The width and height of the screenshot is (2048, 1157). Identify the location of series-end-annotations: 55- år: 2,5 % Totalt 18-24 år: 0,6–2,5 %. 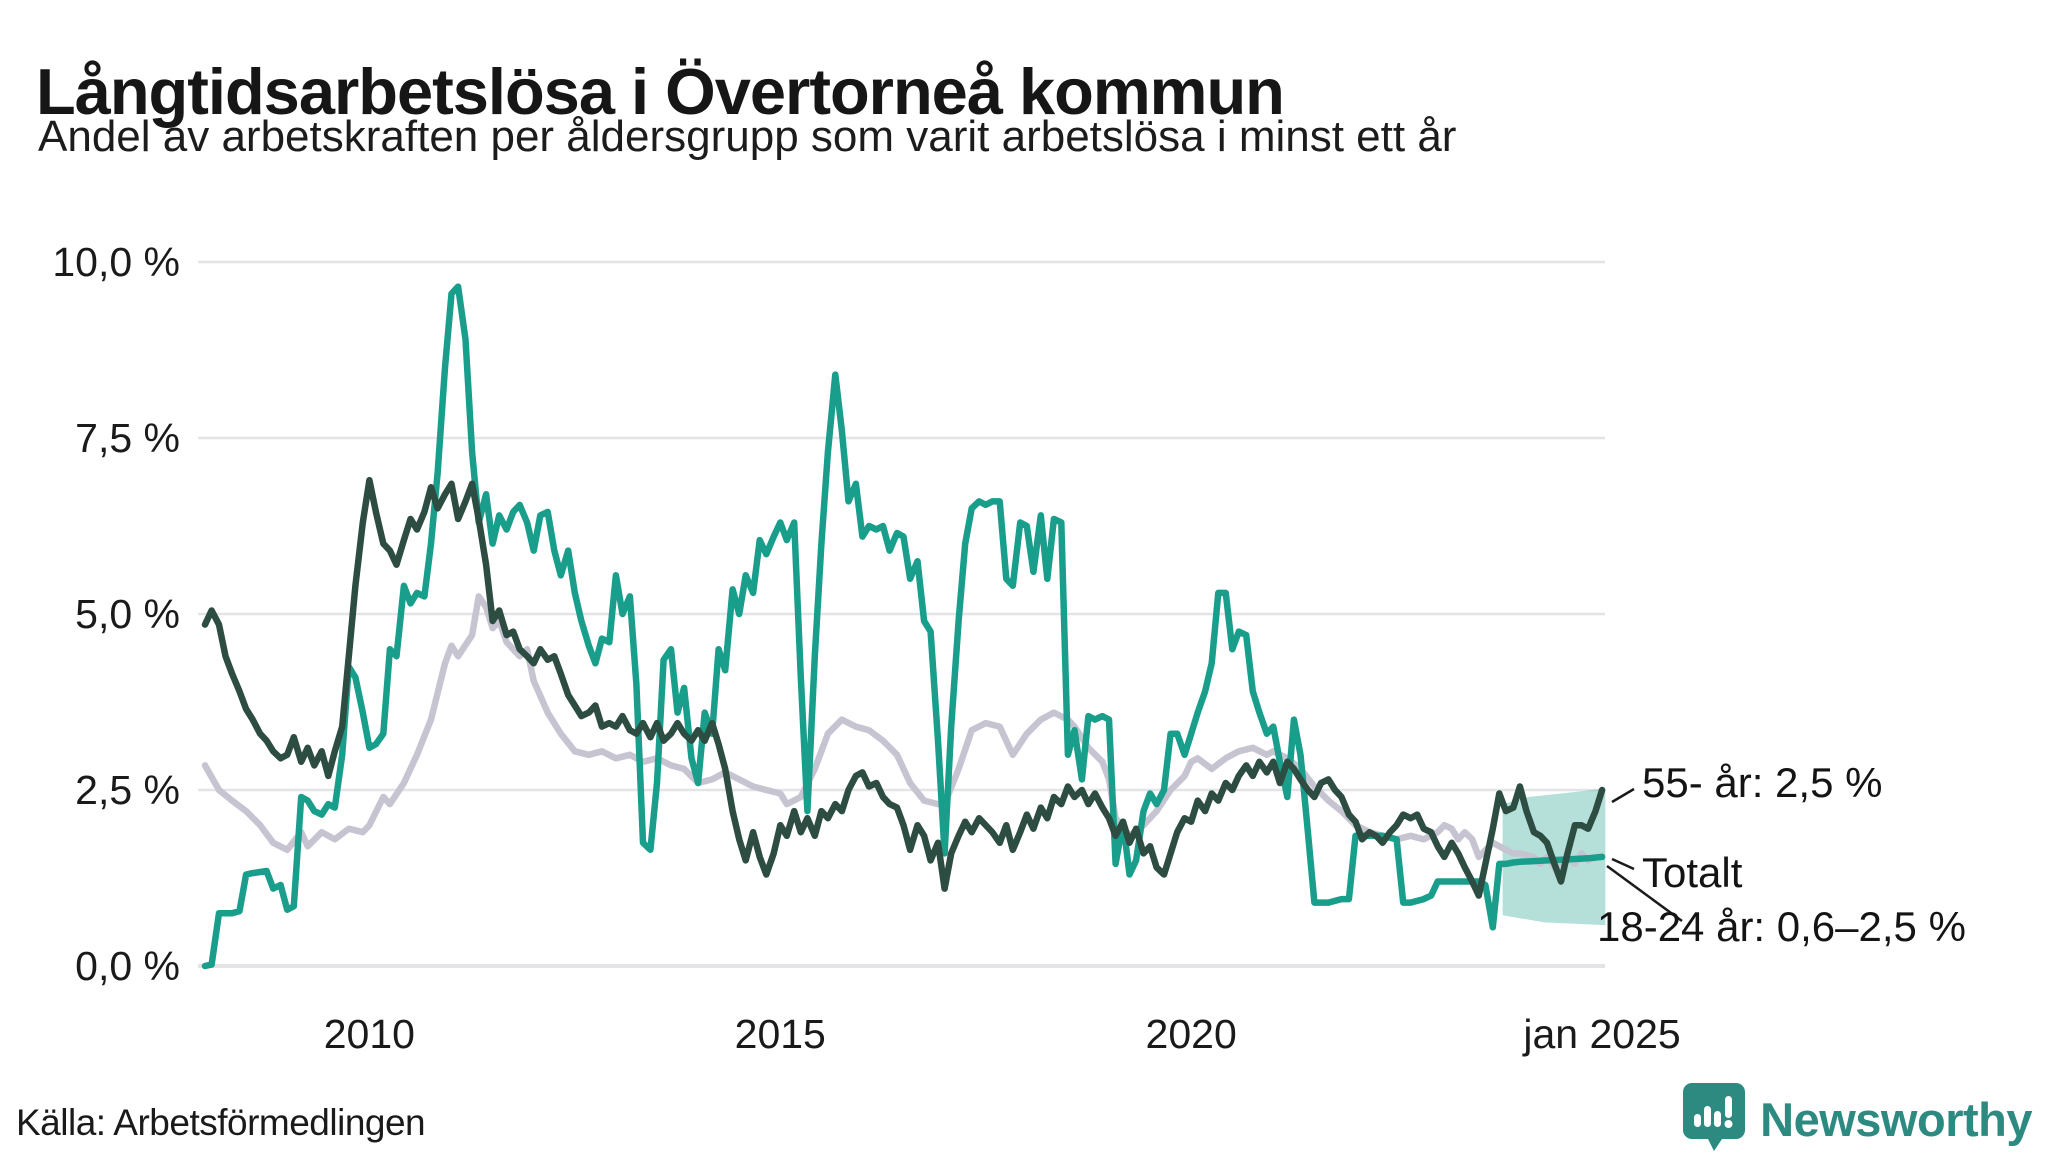
(1781, 854).